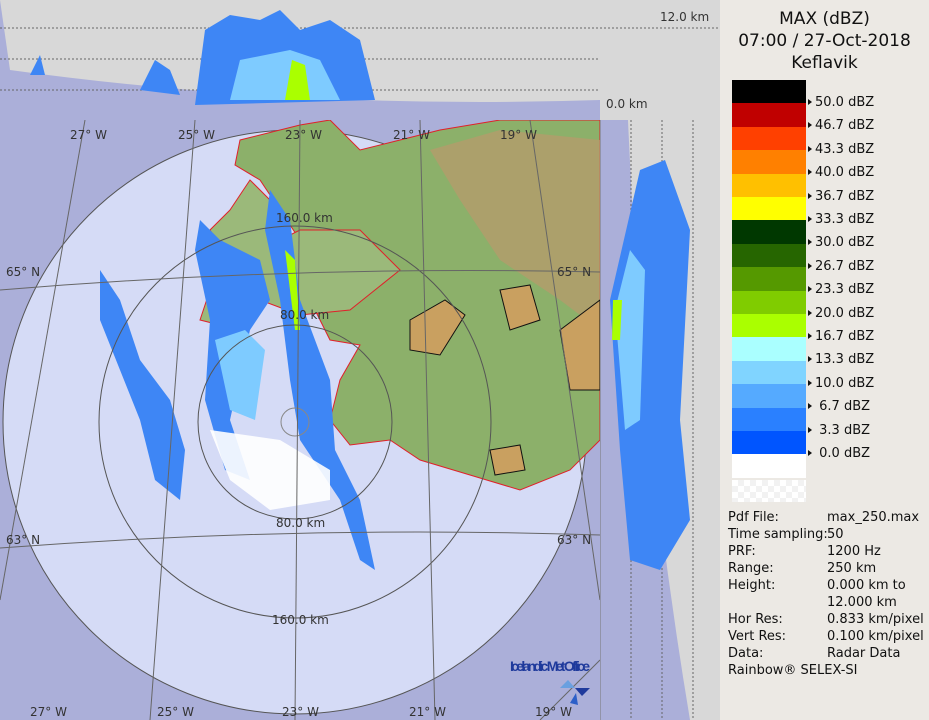  I want to click on info-value: 250 km, so click(852, 568).